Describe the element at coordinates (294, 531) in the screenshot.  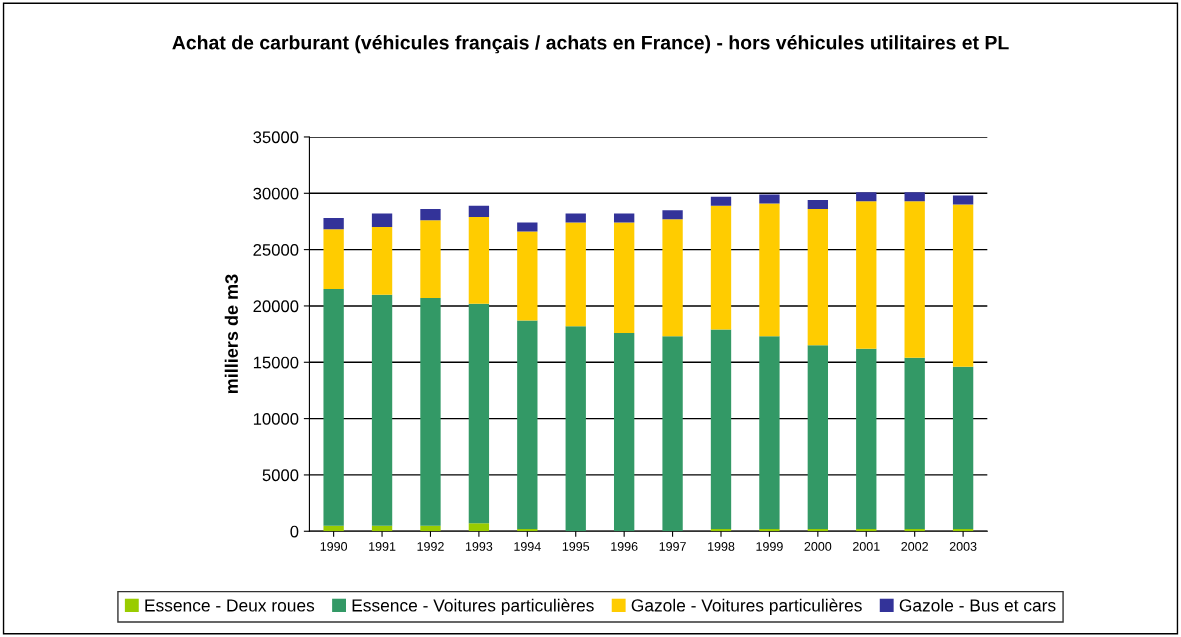
I see `y-tick-label: 0` at that location.